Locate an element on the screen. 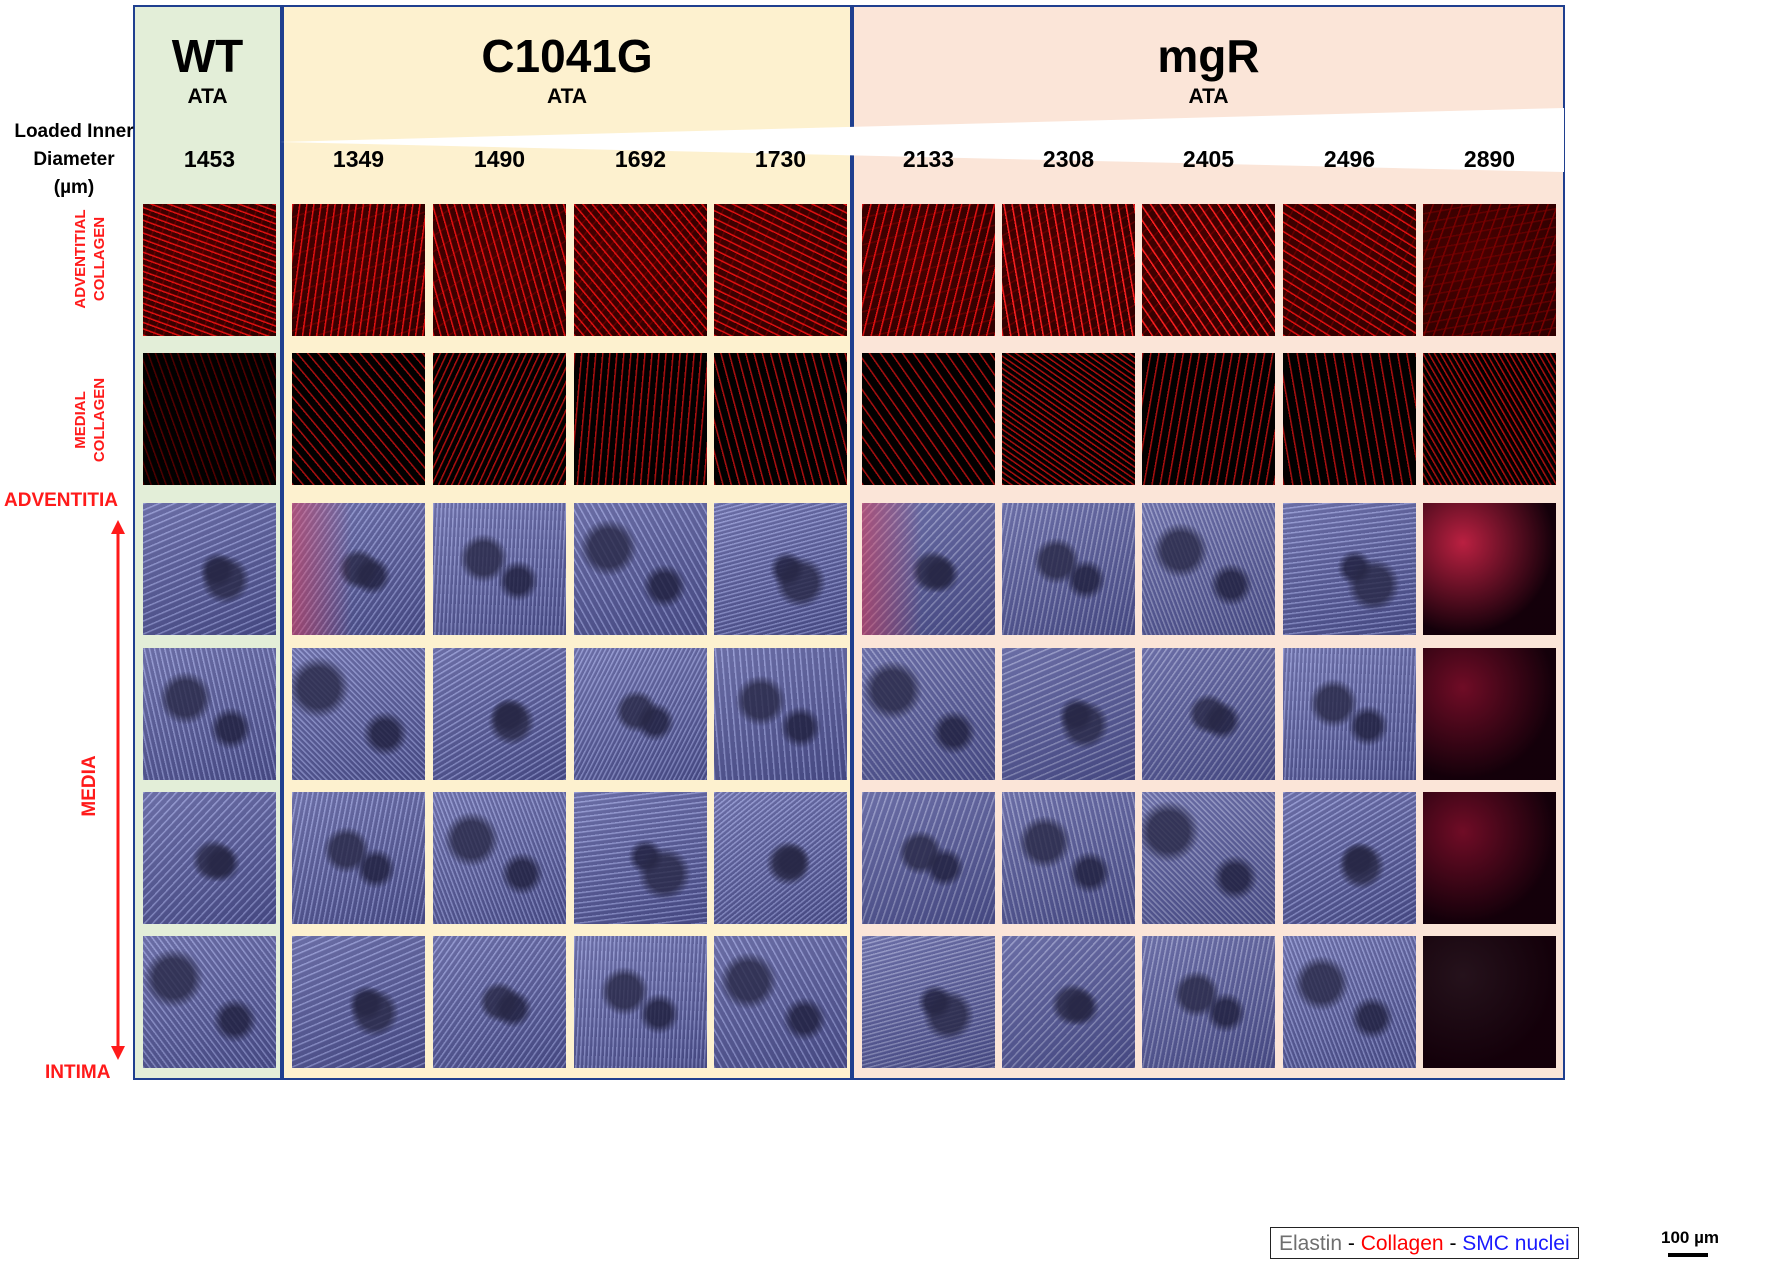 The image size is (1772, 1268). diameter-label-line-2: Diameter is located at coordinates (74, 159).